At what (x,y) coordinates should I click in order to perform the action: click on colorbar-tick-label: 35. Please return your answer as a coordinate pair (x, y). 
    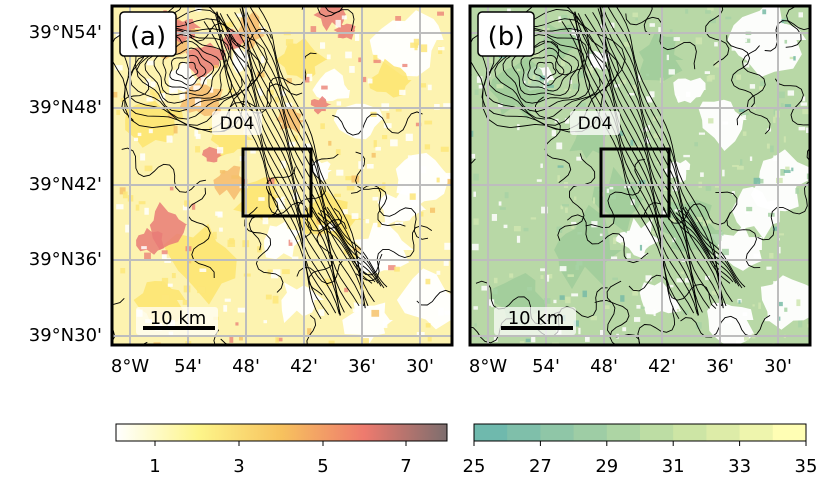
    Looking at the image, I should click on (806, 466).